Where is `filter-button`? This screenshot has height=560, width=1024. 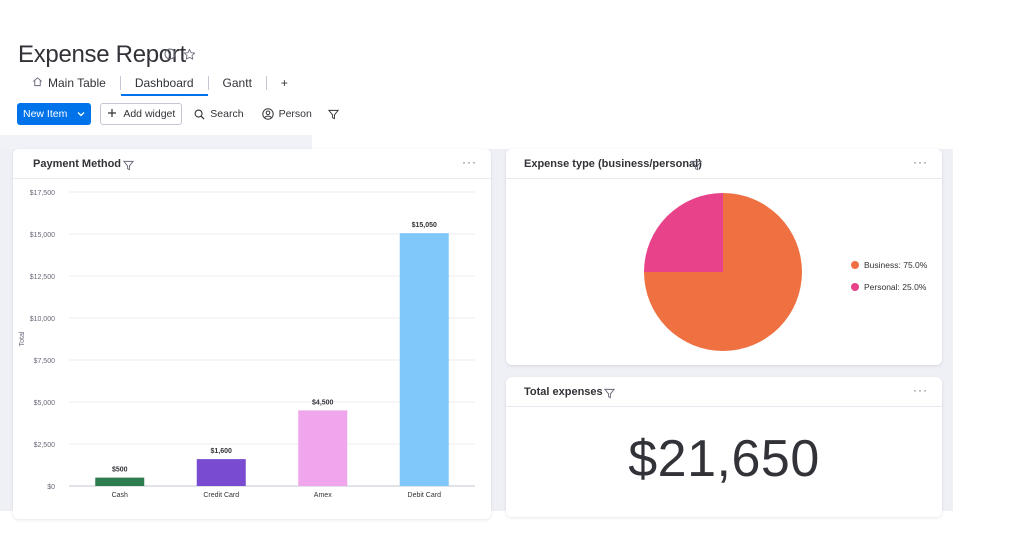
filter-button is located at coordinates (333, 114).